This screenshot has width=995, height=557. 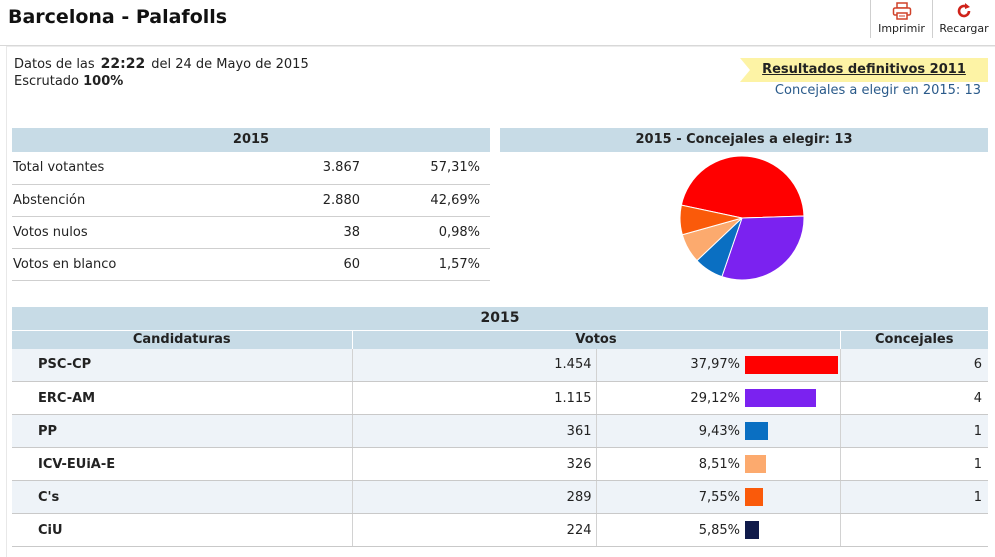 I want to click on summary-row: Votos en blanco 60 1,57%, so click(x=251, y=264).